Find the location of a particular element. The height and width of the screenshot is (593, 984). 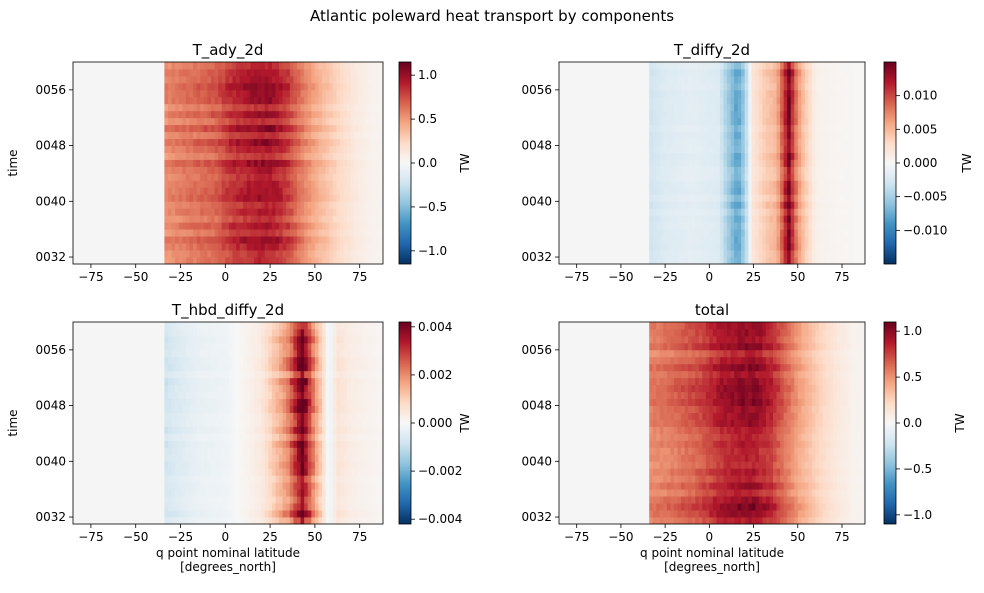

y-tick-label: 0040 is located at coordinates (536, 201).